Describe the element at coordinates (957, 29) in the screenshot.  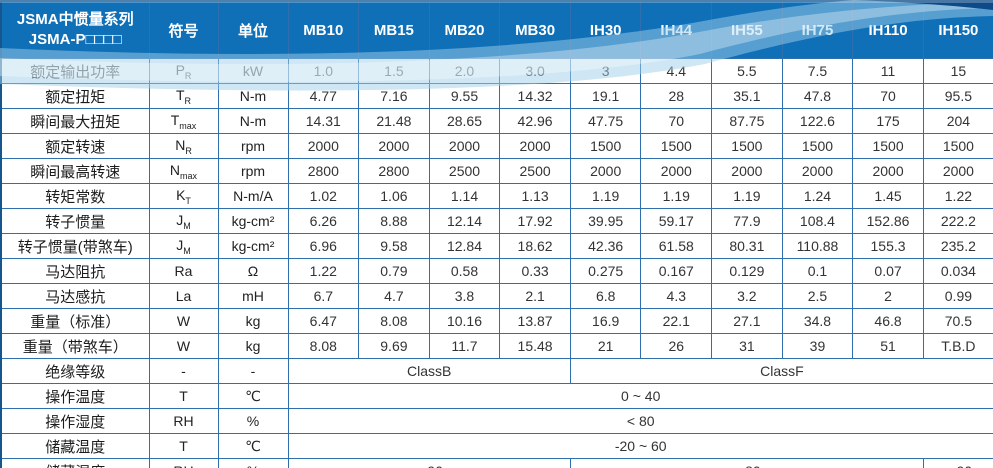
I see `column-header-model: IH150` at that location.